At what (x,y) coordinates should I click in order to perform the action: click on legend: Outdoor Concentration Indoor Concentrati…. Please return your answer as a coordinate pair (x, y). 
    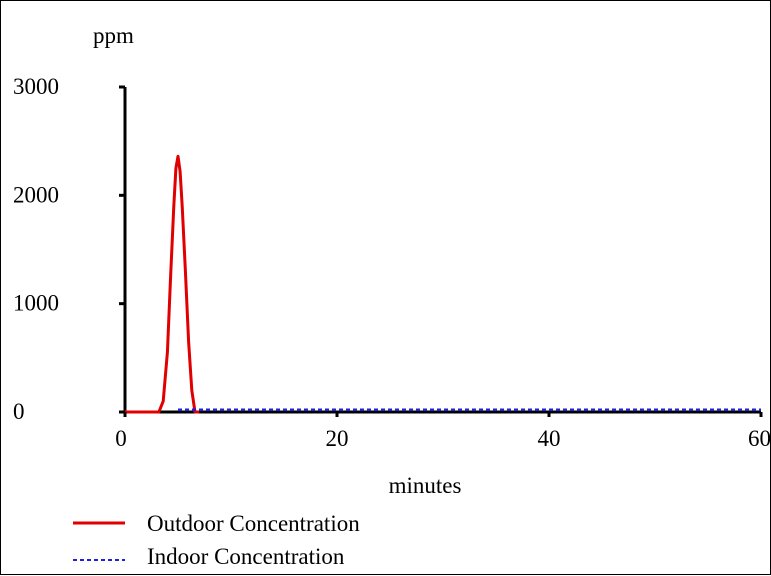
    Looking at the image, I should click on (216, 540).